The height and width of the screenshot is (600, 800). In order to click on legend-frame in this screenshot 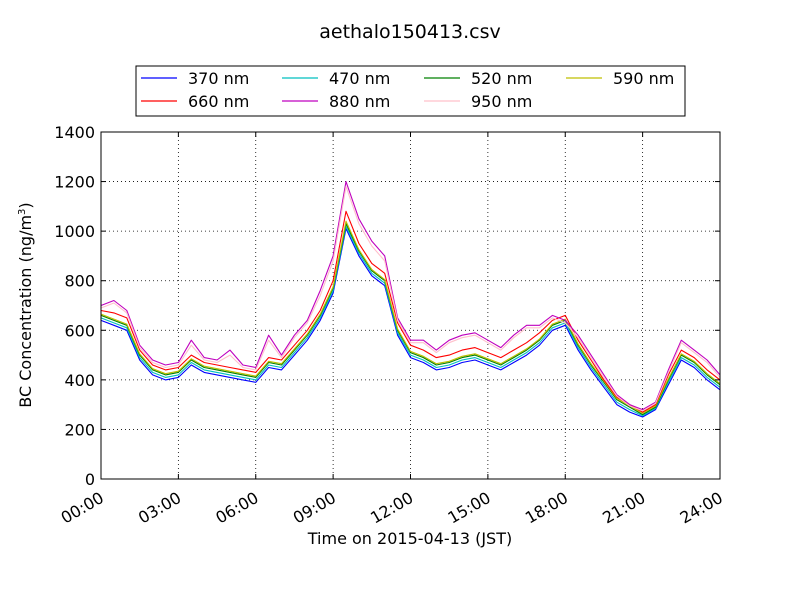, I will do `click(410, 91)`.